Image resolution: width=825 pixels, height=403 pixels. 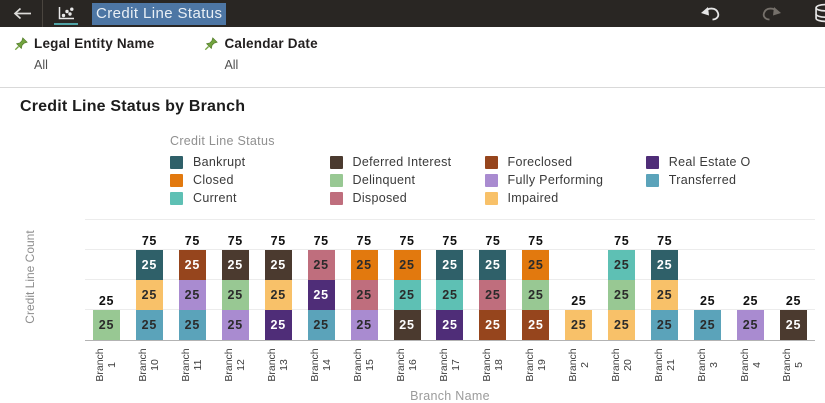 What do you see at coordinates (771, 13) in the screenshot?
I see `redo-button` at bounding box center [771, 13].